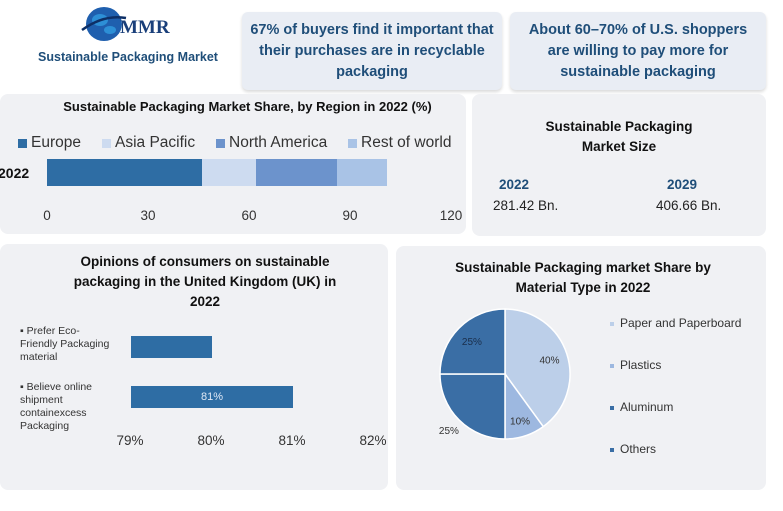  I want to click on legend-label: Aluminum, so click(647, 407).